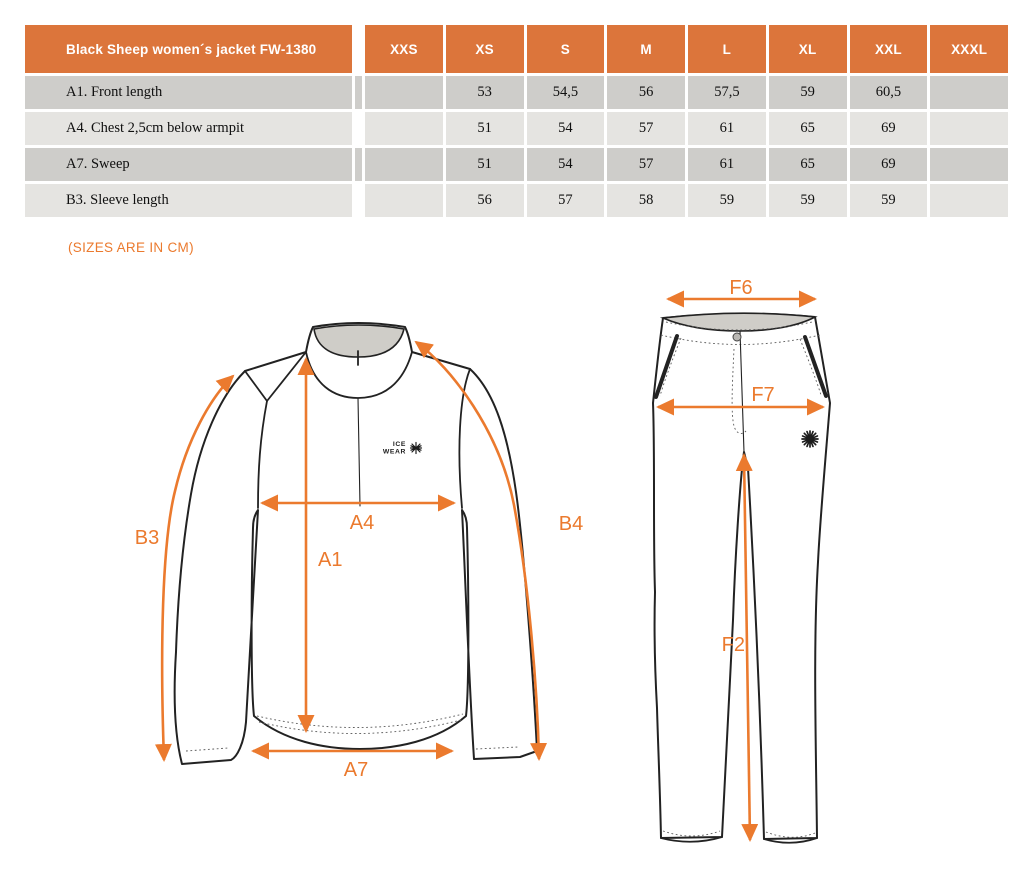 This screenshot has width=1033, height=888. I want to click on dim-label-b3: B3, so click(147, 538).